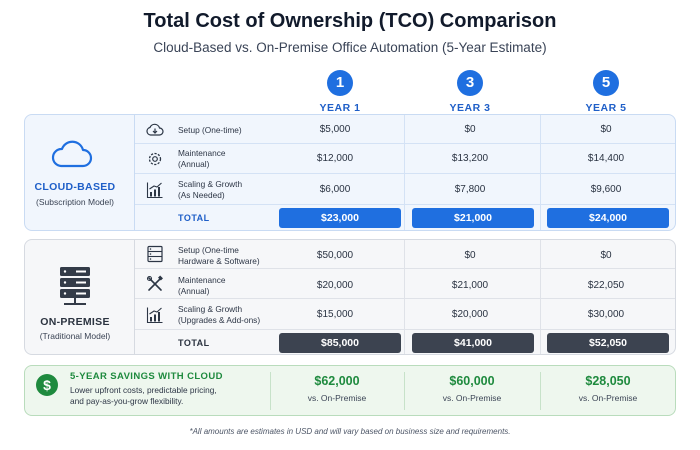 The width and height of the screenshot is (700, 450). What do you see at coordinates (75, 322) in the screenshot?
I see `onprem-section-title: ON-PREMISE` at bounding box center [75, 322].